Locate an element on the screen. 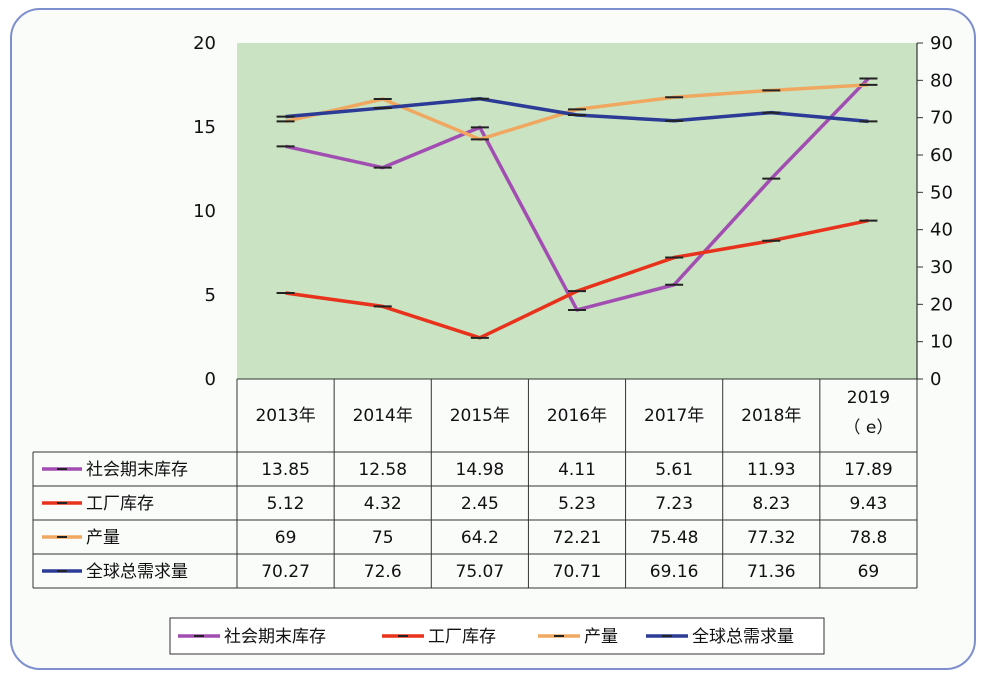  data-value-label: 9.43 is located at coordinates (868, 504).